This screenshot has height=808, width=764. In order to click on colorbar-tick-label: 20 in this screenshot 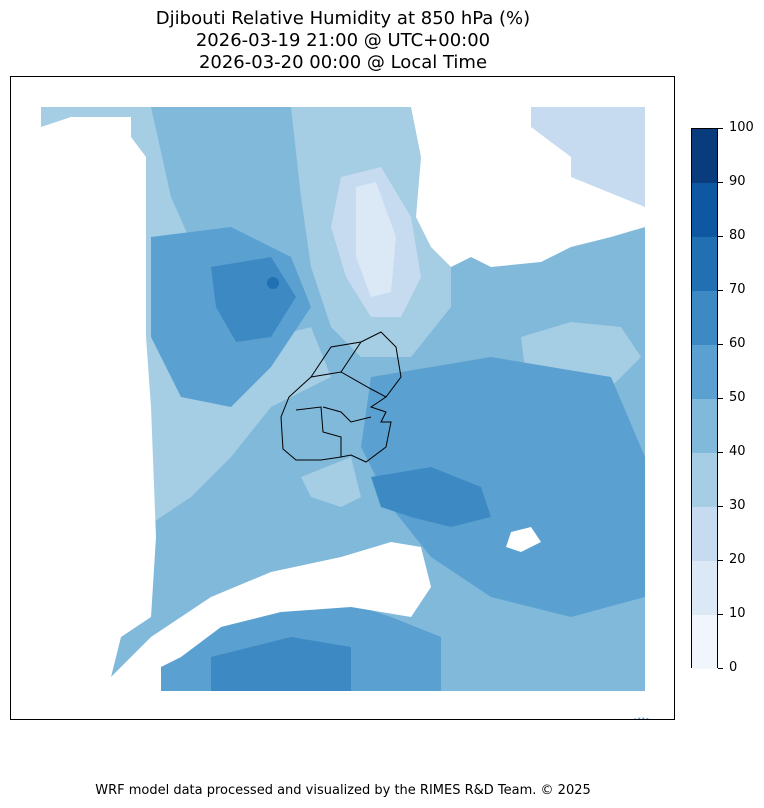, I will do `click(737, 559)`.